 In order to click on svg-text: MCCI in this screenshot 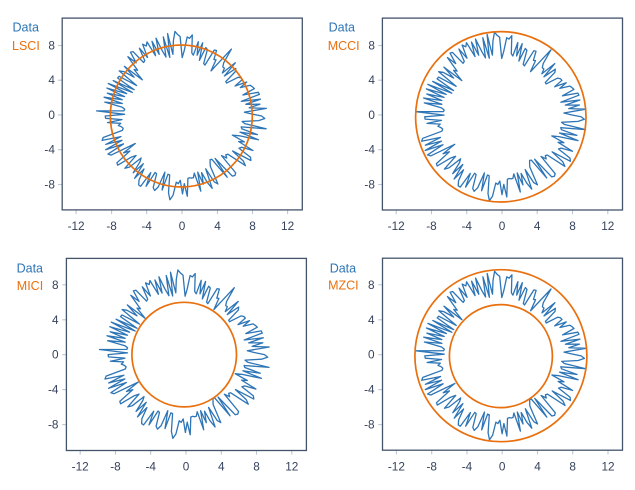, I will do `click(344, 46)`.